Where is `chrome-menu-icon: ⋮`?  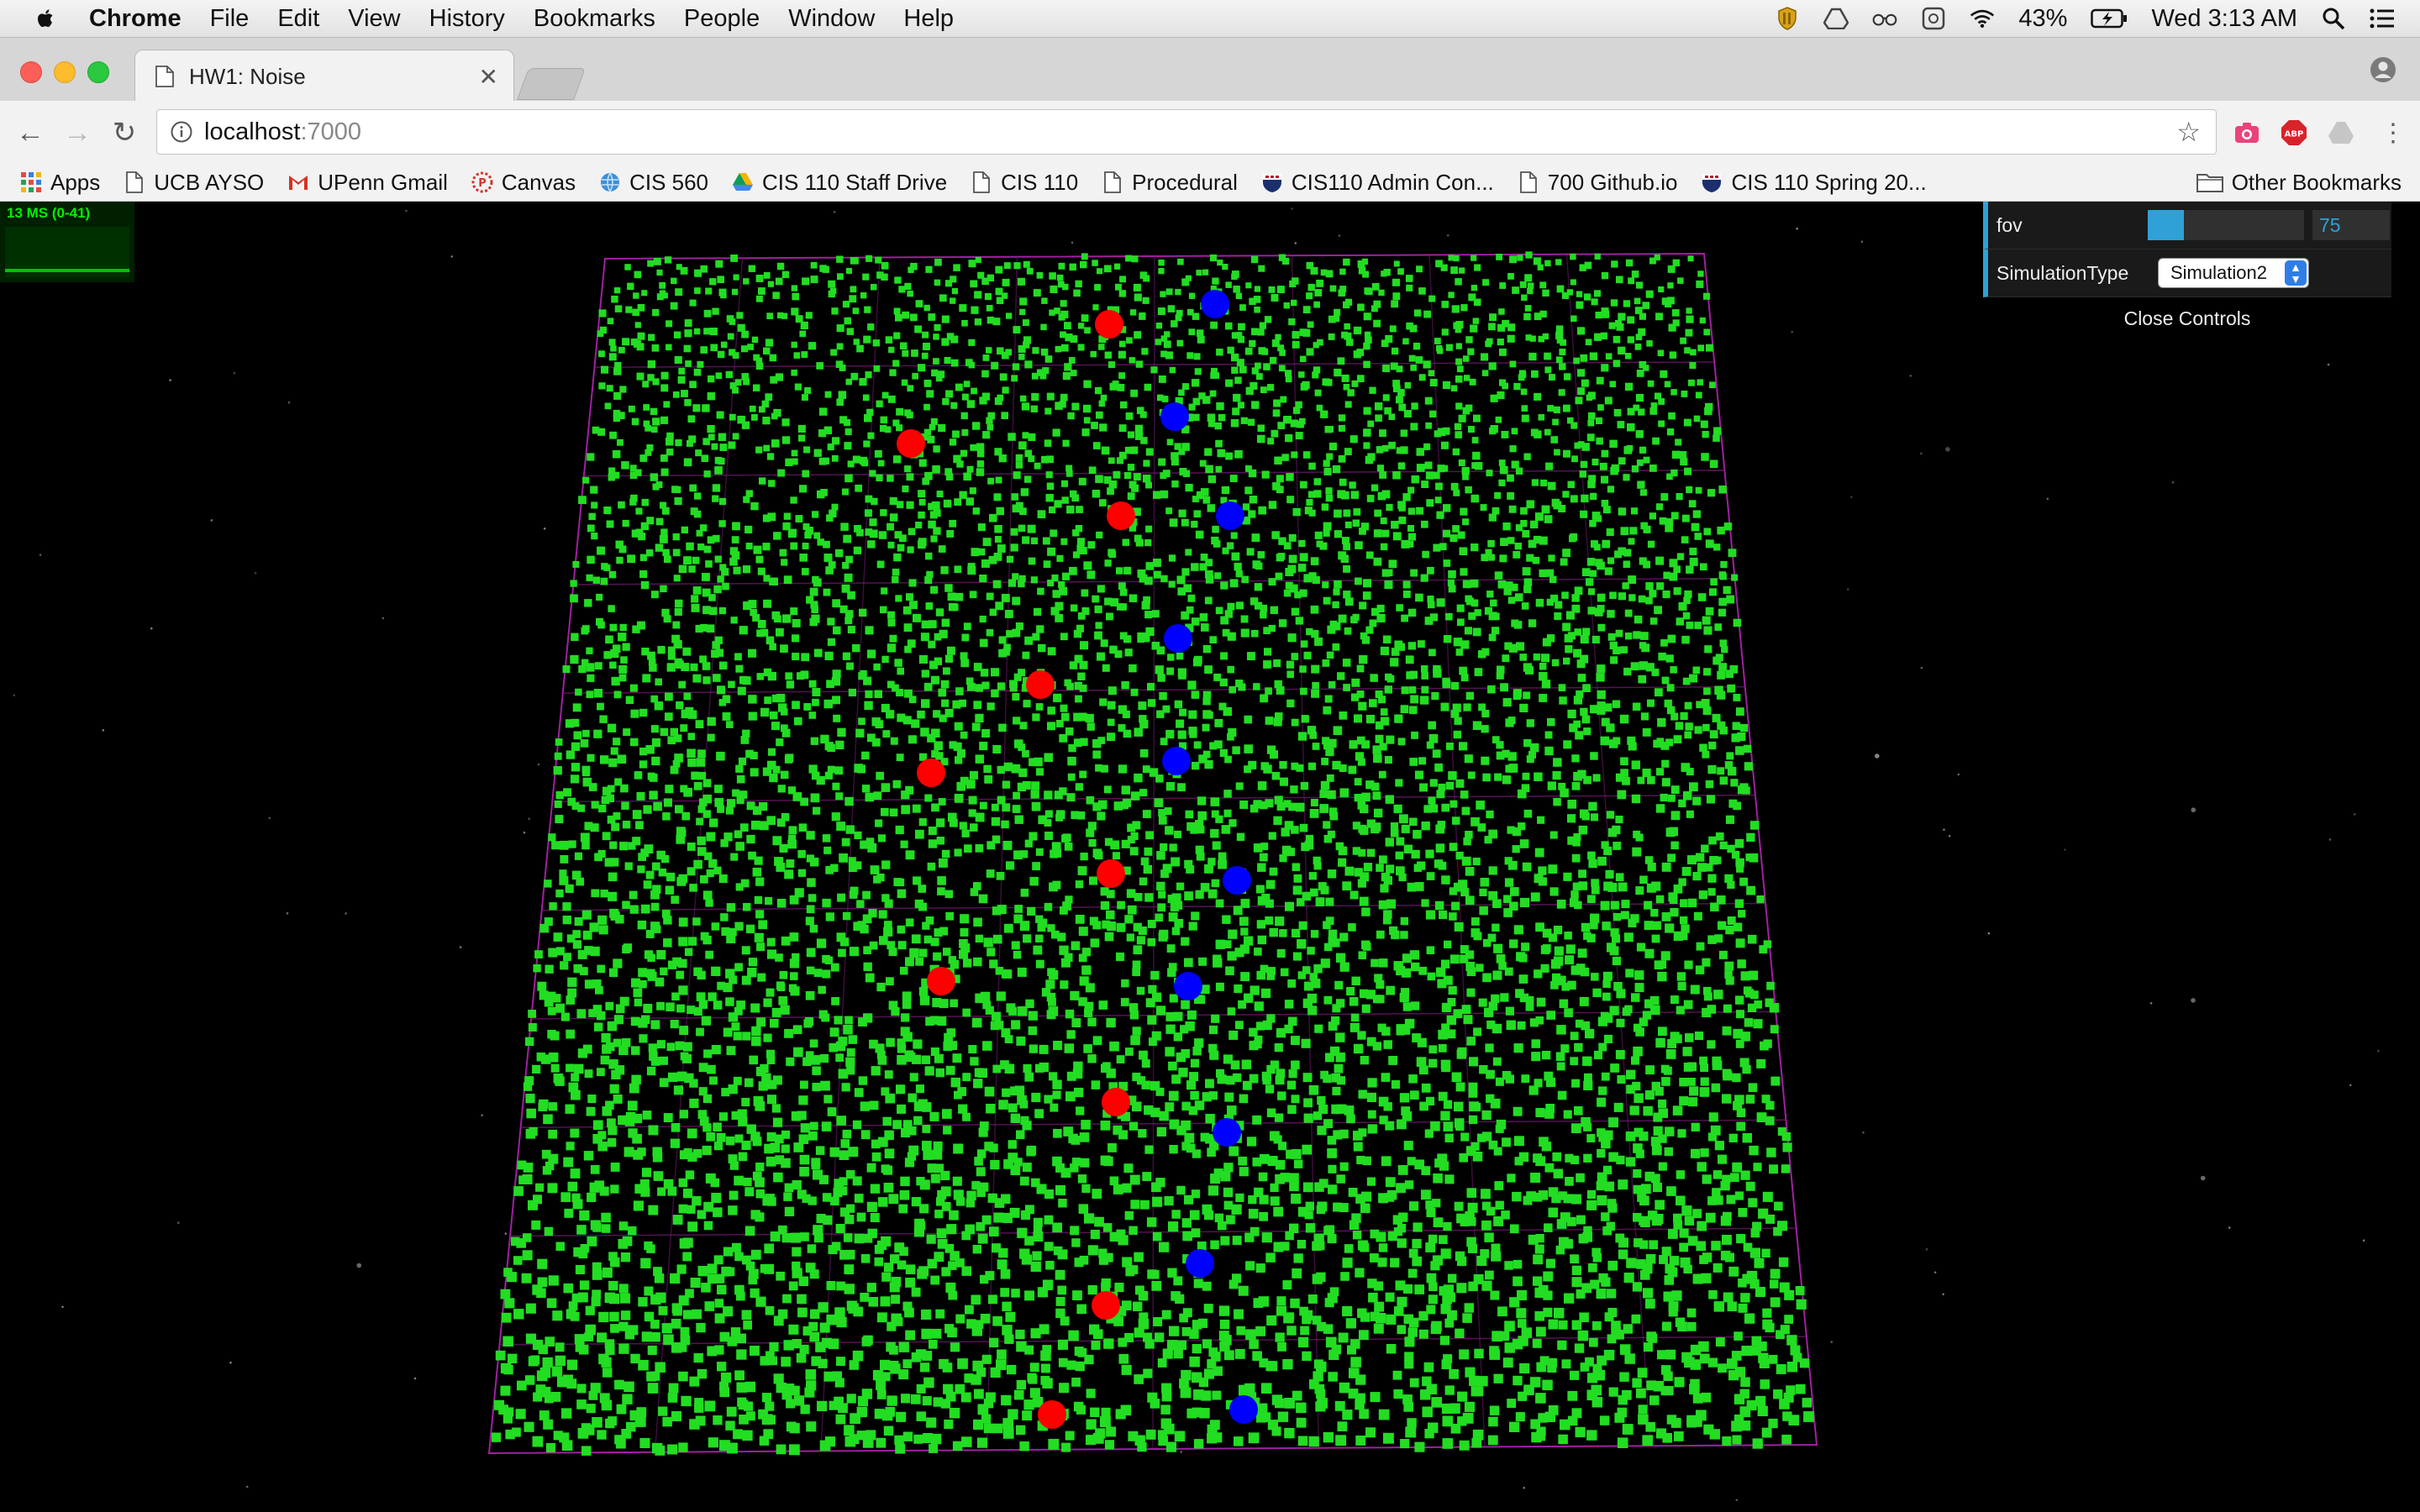 chrome-menu-icon: ⋮ is located at coordinates (2393, 132).